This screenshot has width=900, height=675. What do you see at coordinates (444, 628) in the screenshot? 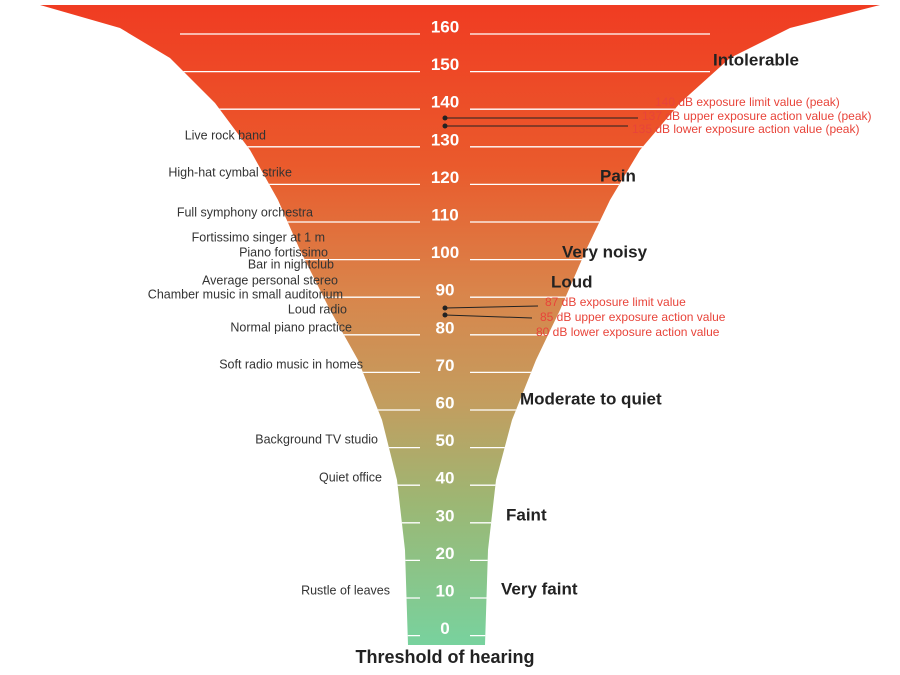
I see `level-label: 0` at bounding box center [444, 628].